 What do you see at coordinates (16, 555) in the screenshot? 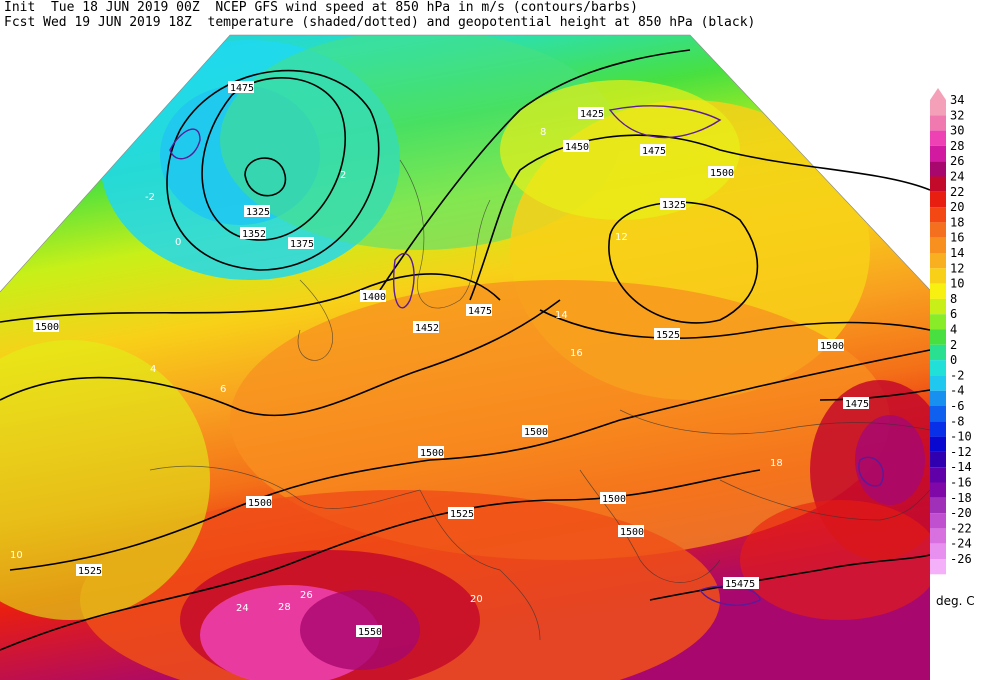
I see `temp-label: 10` at bounding box center [16, 555].